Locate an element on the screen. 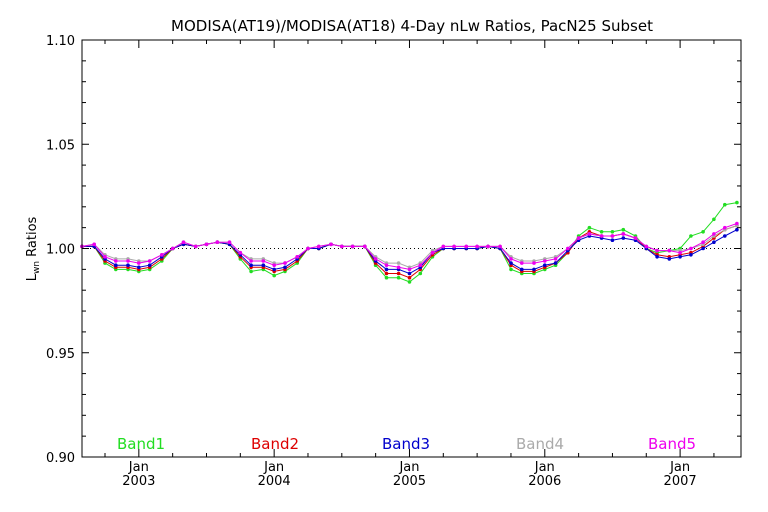 The height and width of the screenshot is (512, 768). svg-text: Lwn Ratios is located at coordinates (33, 248).